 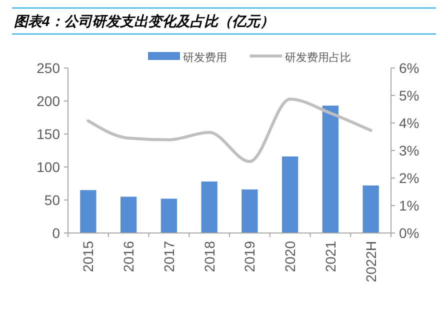 What do you see at coordinates (48, 101) in the screenshot?
I see `y-tick-label: 200` at bounding box center [48, 101].